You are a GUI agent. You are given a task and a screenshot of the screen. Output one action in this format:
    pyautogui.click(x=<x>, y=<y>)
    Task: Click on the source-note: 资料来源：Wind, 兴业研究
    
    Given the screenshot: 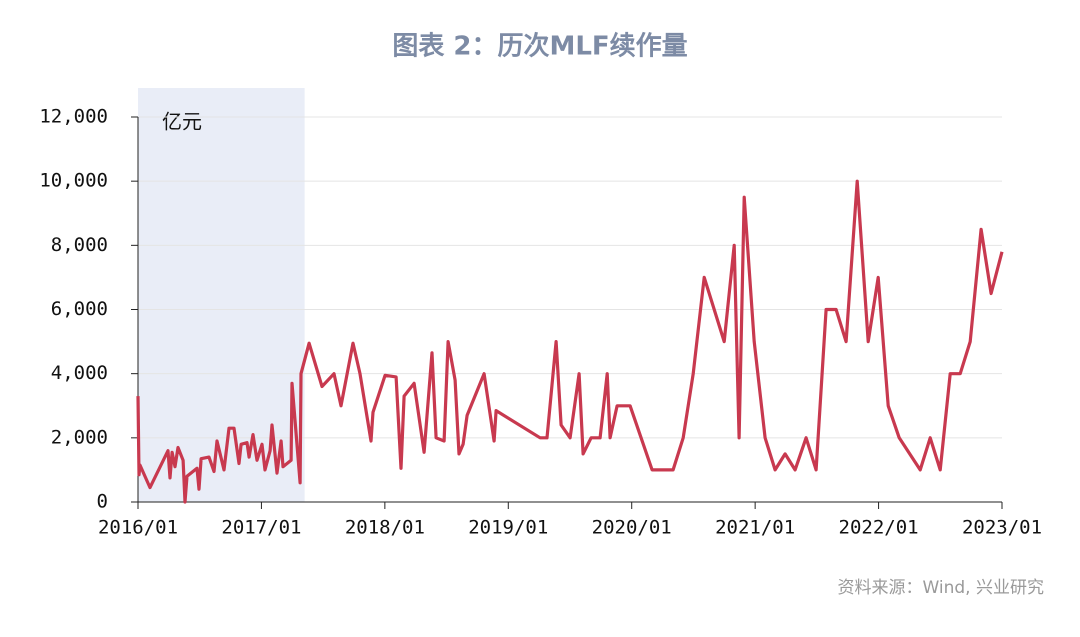 What is the action you would take?
    pyautogui.click(x=940, y=588)
    